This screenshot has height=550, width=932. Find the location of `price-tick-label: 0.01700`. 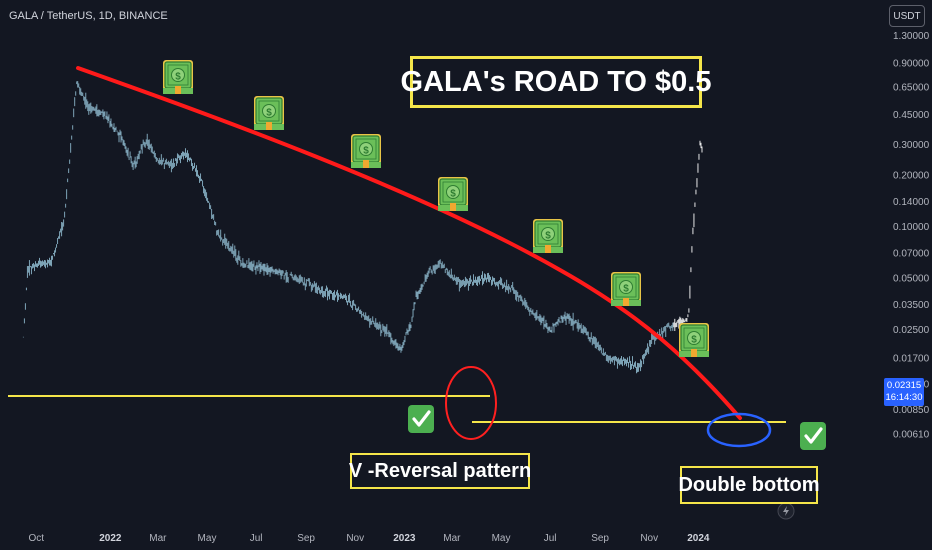

price-tick-label: 0.01700 is located at coordinates (911, 358).